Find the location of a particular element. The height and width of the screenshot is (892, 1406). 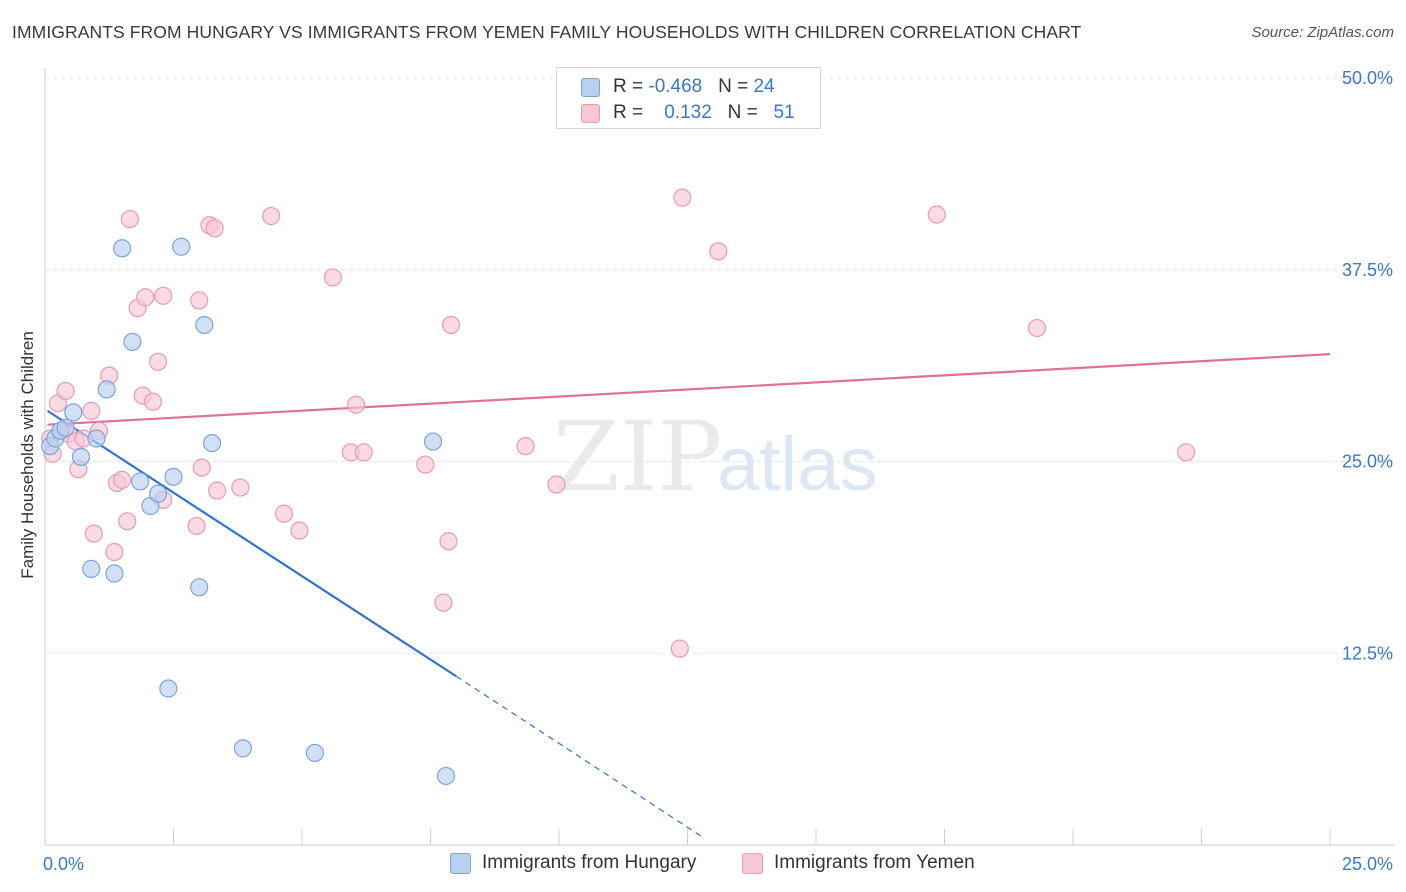

hungary-n-label: N = is located at coordinates (736, 86).